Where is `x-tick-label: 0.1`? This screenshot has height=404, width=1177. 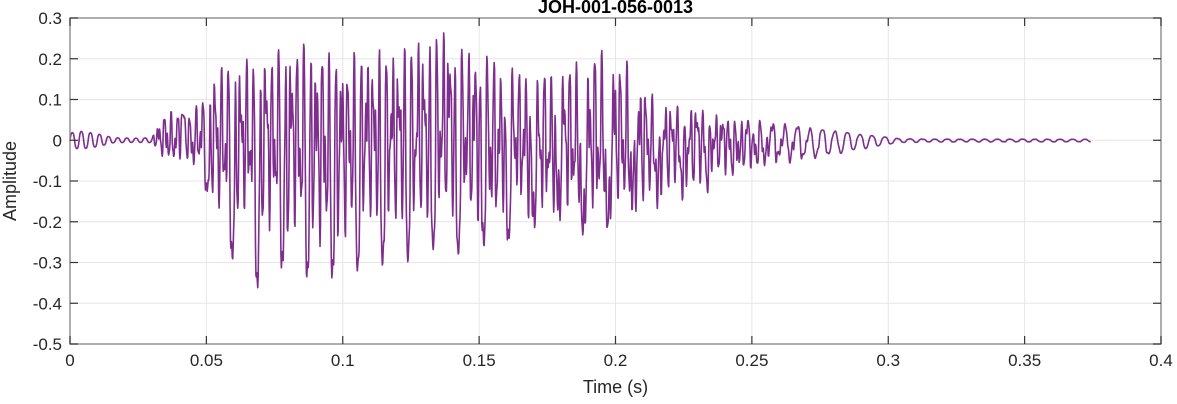 x-tick-label: 0.1 is located at coordinates (343, 360).